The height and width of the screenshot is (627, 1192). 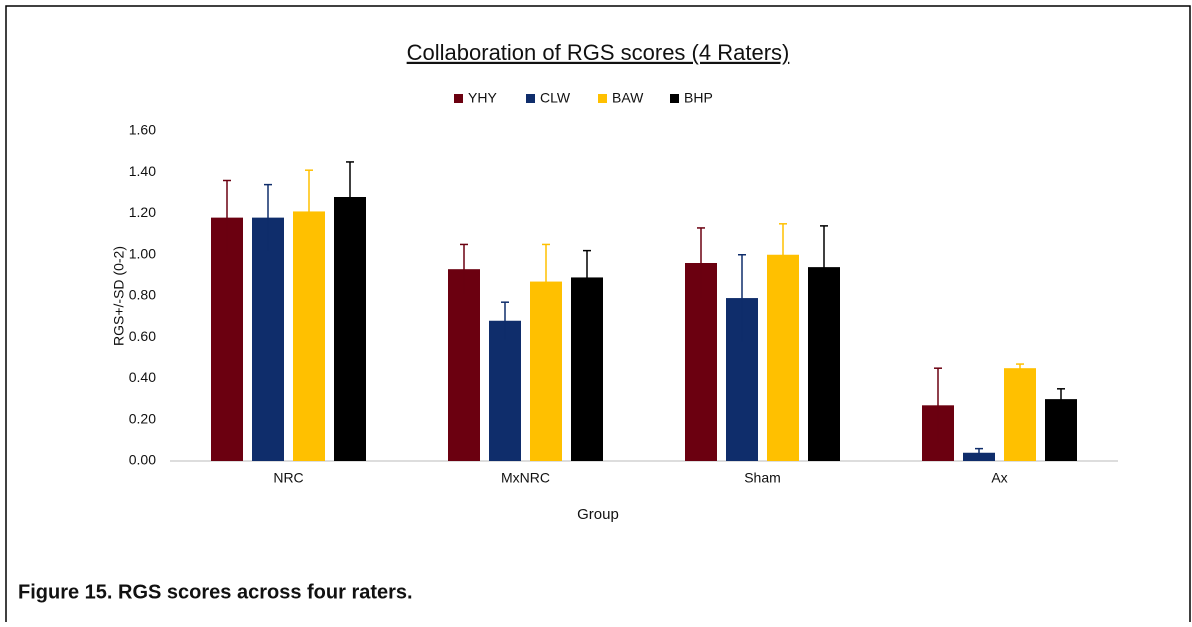 I want to click on legend-label: BAW, so click(x=628, y=98).